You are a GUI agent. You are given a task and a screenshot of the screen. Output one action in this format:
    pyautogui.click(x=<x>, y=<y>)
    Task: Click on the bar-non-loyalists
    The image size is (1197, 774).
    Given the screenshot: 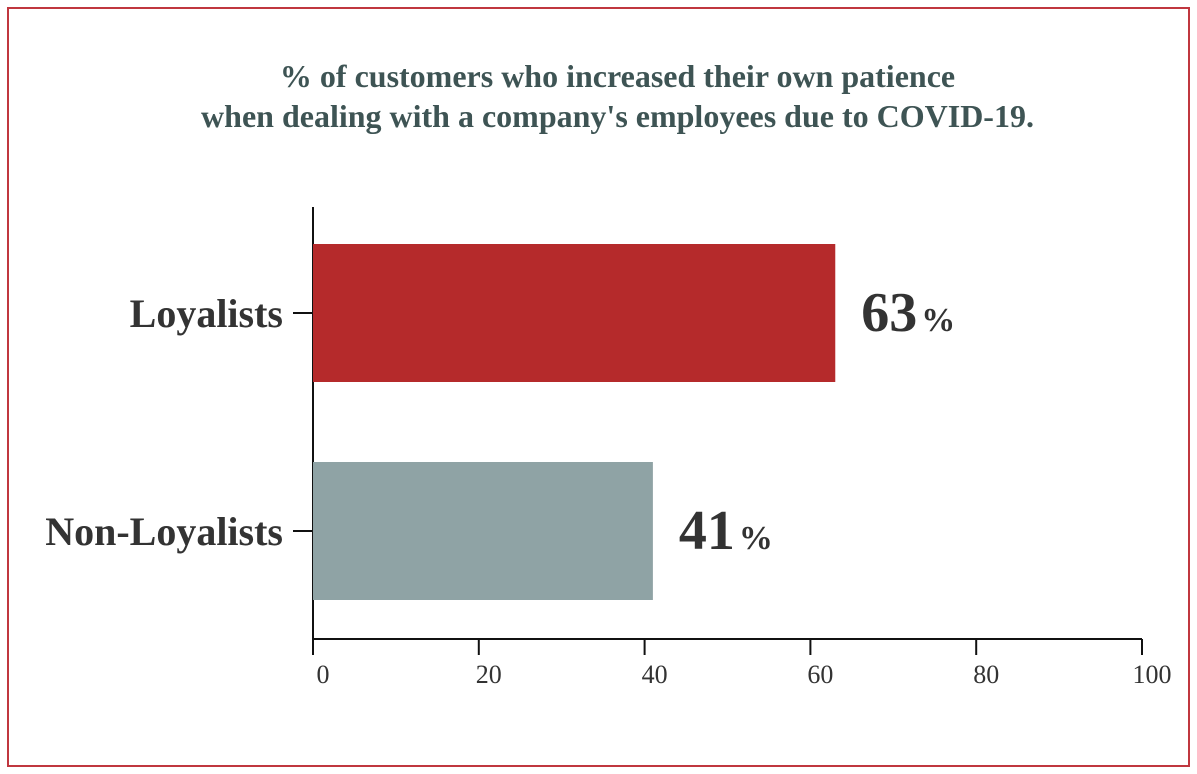 What is the action you would take?
    pyautogui.click(x=483, y=531)
    